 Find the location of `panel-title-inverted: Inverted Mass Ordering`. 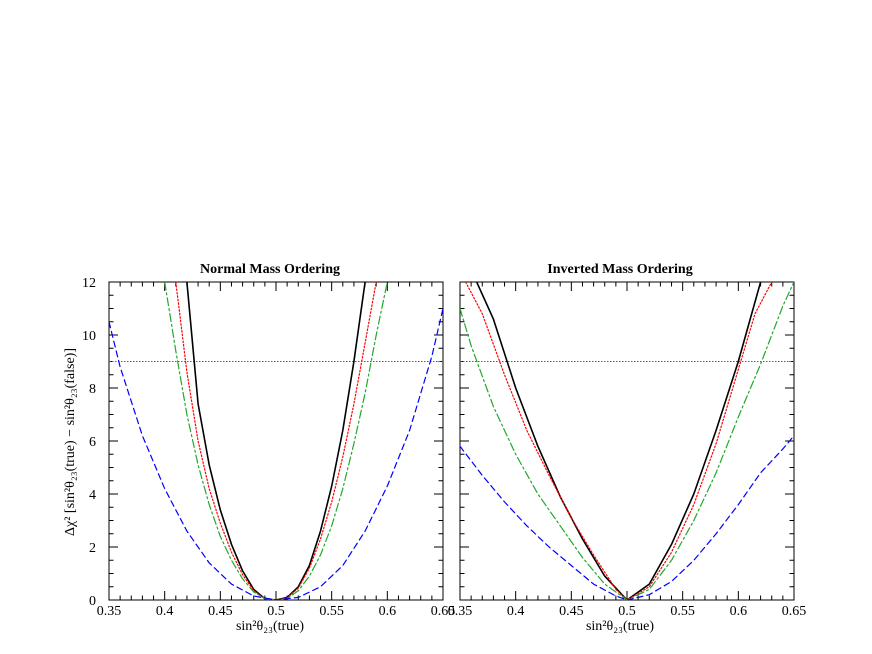

panel-title-inverted: Inverted Mass Ordering is located at coordinates (619, 269).